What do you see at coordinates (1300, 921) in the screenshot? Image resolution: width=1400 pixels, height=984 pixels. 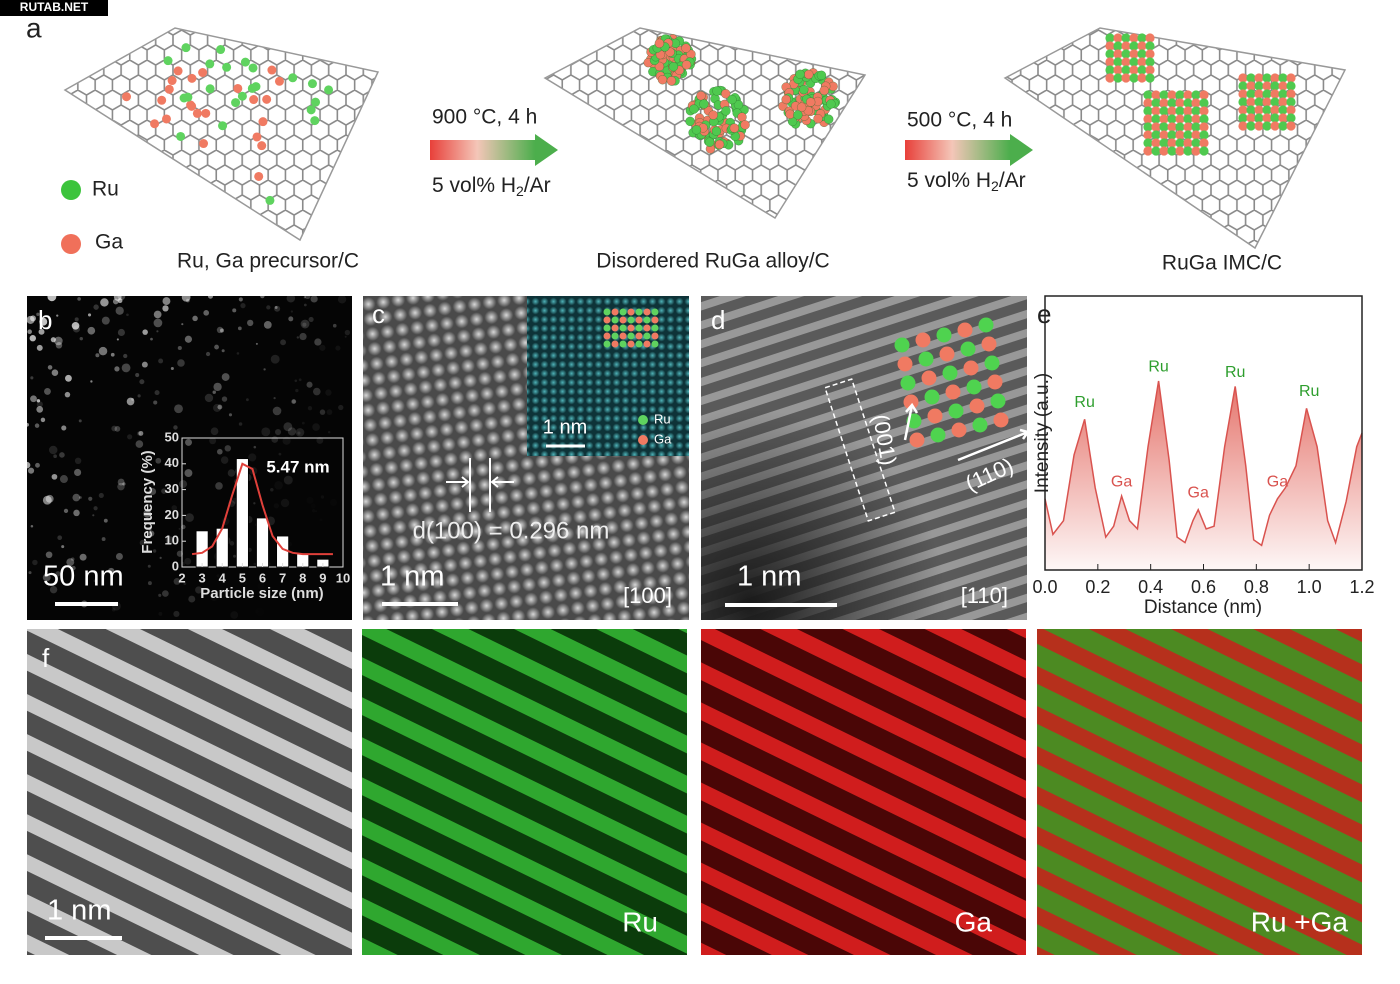 I see `map-label: Ru +Ga` at bounding box center [1300, 921].